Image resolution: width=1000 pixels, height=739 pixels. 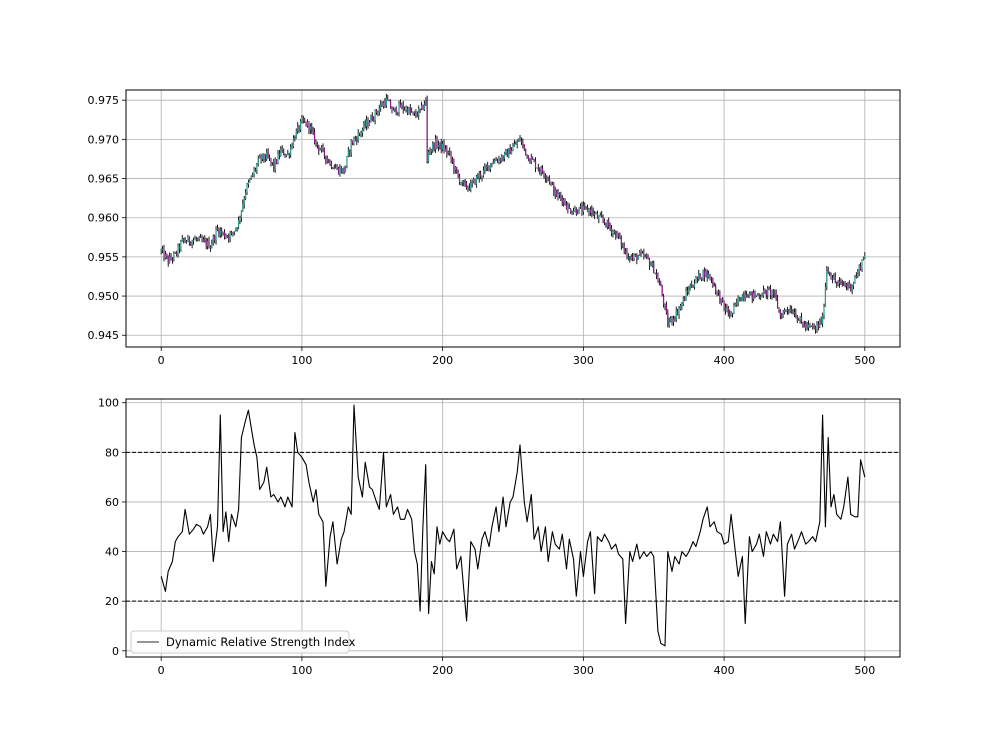 What do you see at coordinates (442, 360) in the screenshot?
I see `price-x-tick-label: 200` at bounding box center [442, 360].